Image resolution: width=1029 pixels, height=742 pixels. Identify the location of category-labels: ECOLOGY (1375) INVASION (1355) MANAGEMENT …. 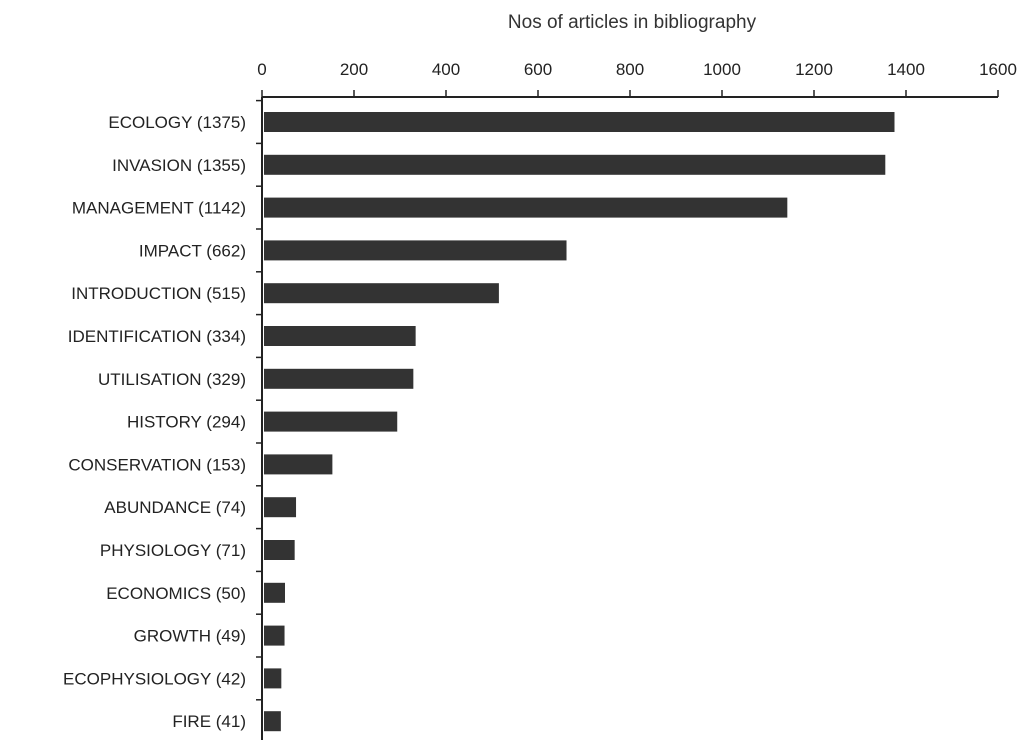
(154, 422).